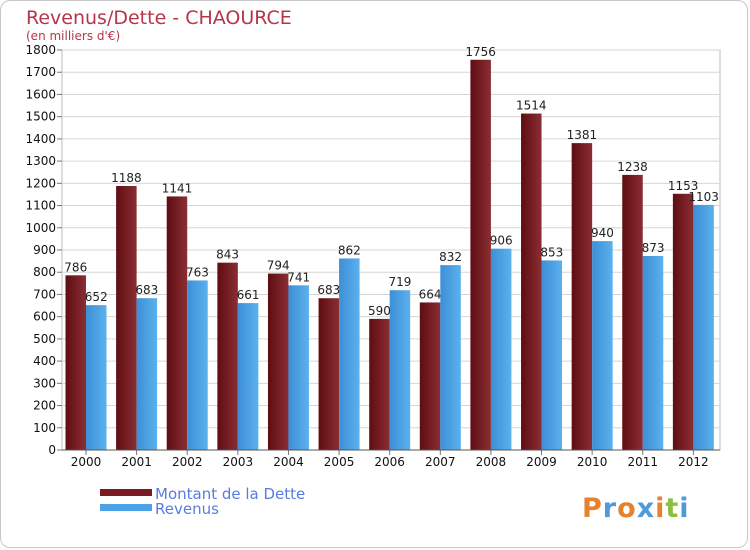 The width and height of the screenshot is (750, 550). What do you see at coordinates (136, 462) in the screenshot?
I see `x-tick-label: 2001` at bounding box center [136, 462].